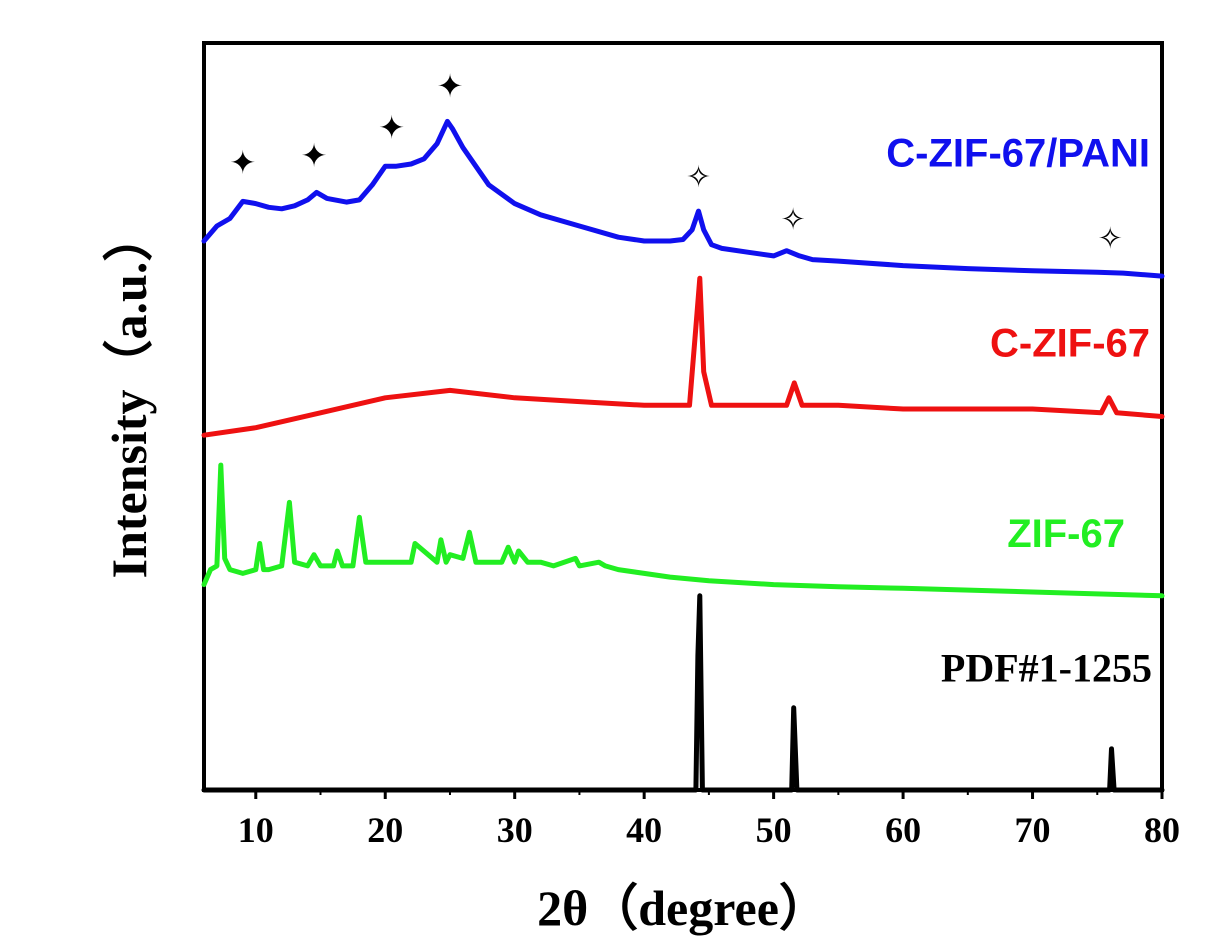 The width and height of the screenshot is (1231, 949). I want to click on x-tick-label: 70, so click(1033, 830).